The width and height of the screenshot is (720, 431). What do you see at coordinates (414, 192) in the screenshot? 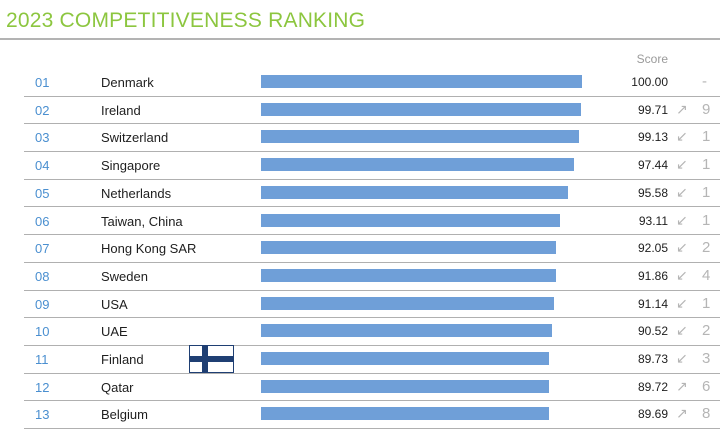
I see `bar-netherlands` at bounding box center [414, 192].